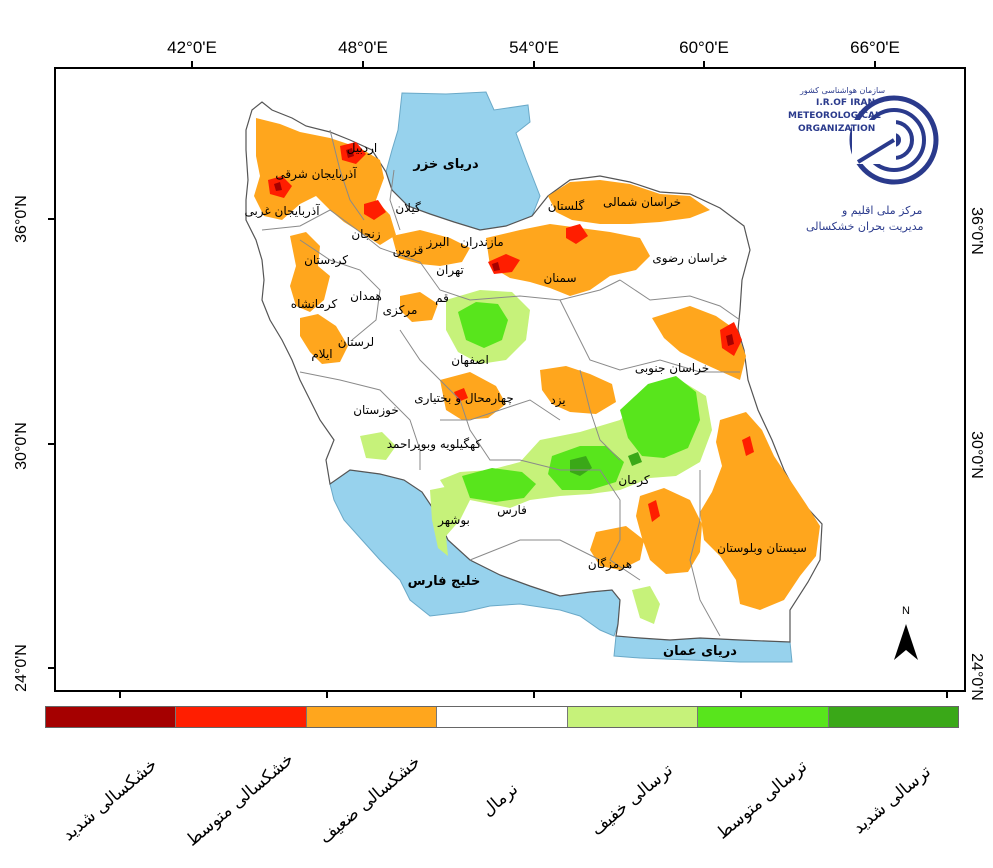 The height and width of the screenshot is (868, 993). Describe the element at coordinates (534, 47) in the screenshot. I see `longitude-label-54: 54°0'E` at that location.